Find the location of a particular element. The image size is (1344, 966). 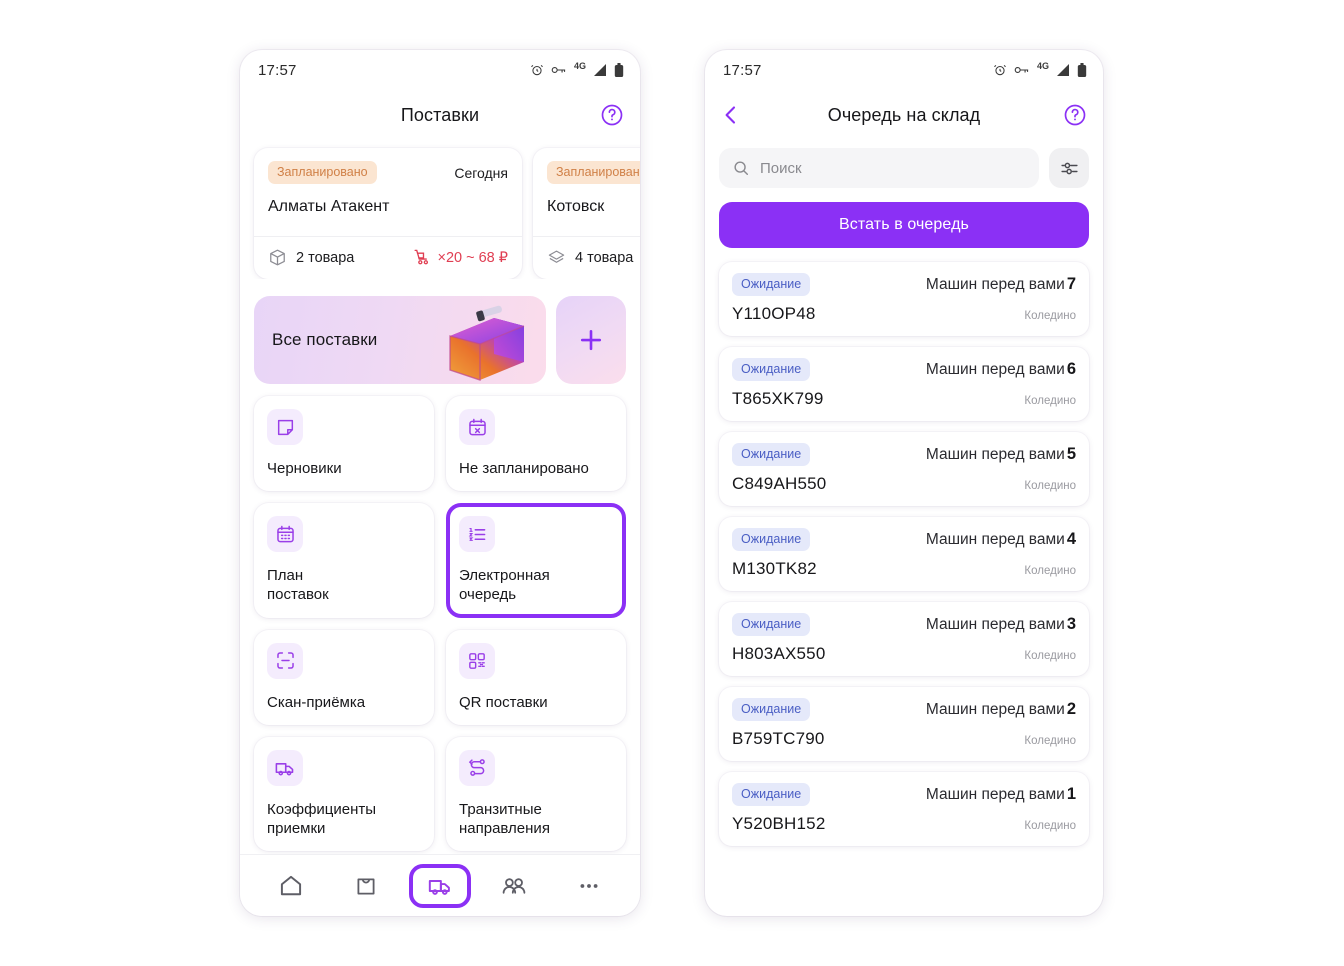

supply-card-footer: 2 товара ×20 ~ 68 ₽ is located at coordinates (388, 258).